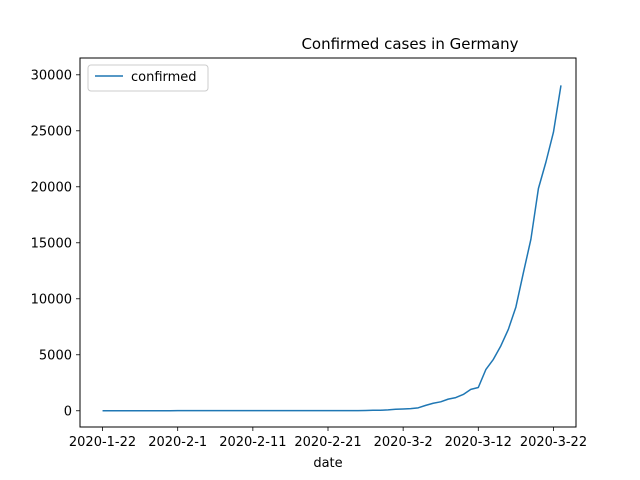  I want to click on y-tick-label: 15000, so click(51, 243).